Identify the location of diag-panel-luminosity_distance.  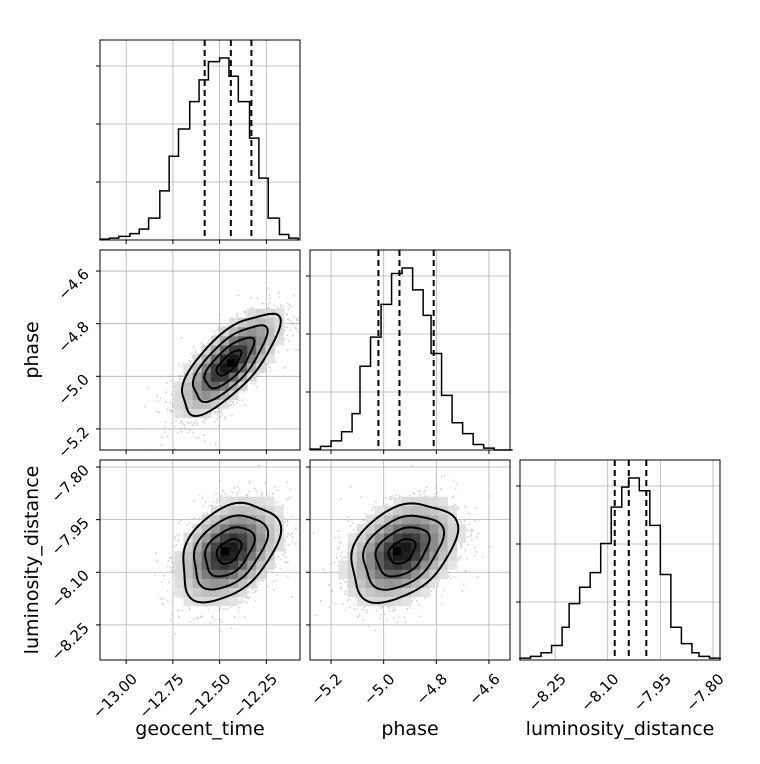
(618, 560).